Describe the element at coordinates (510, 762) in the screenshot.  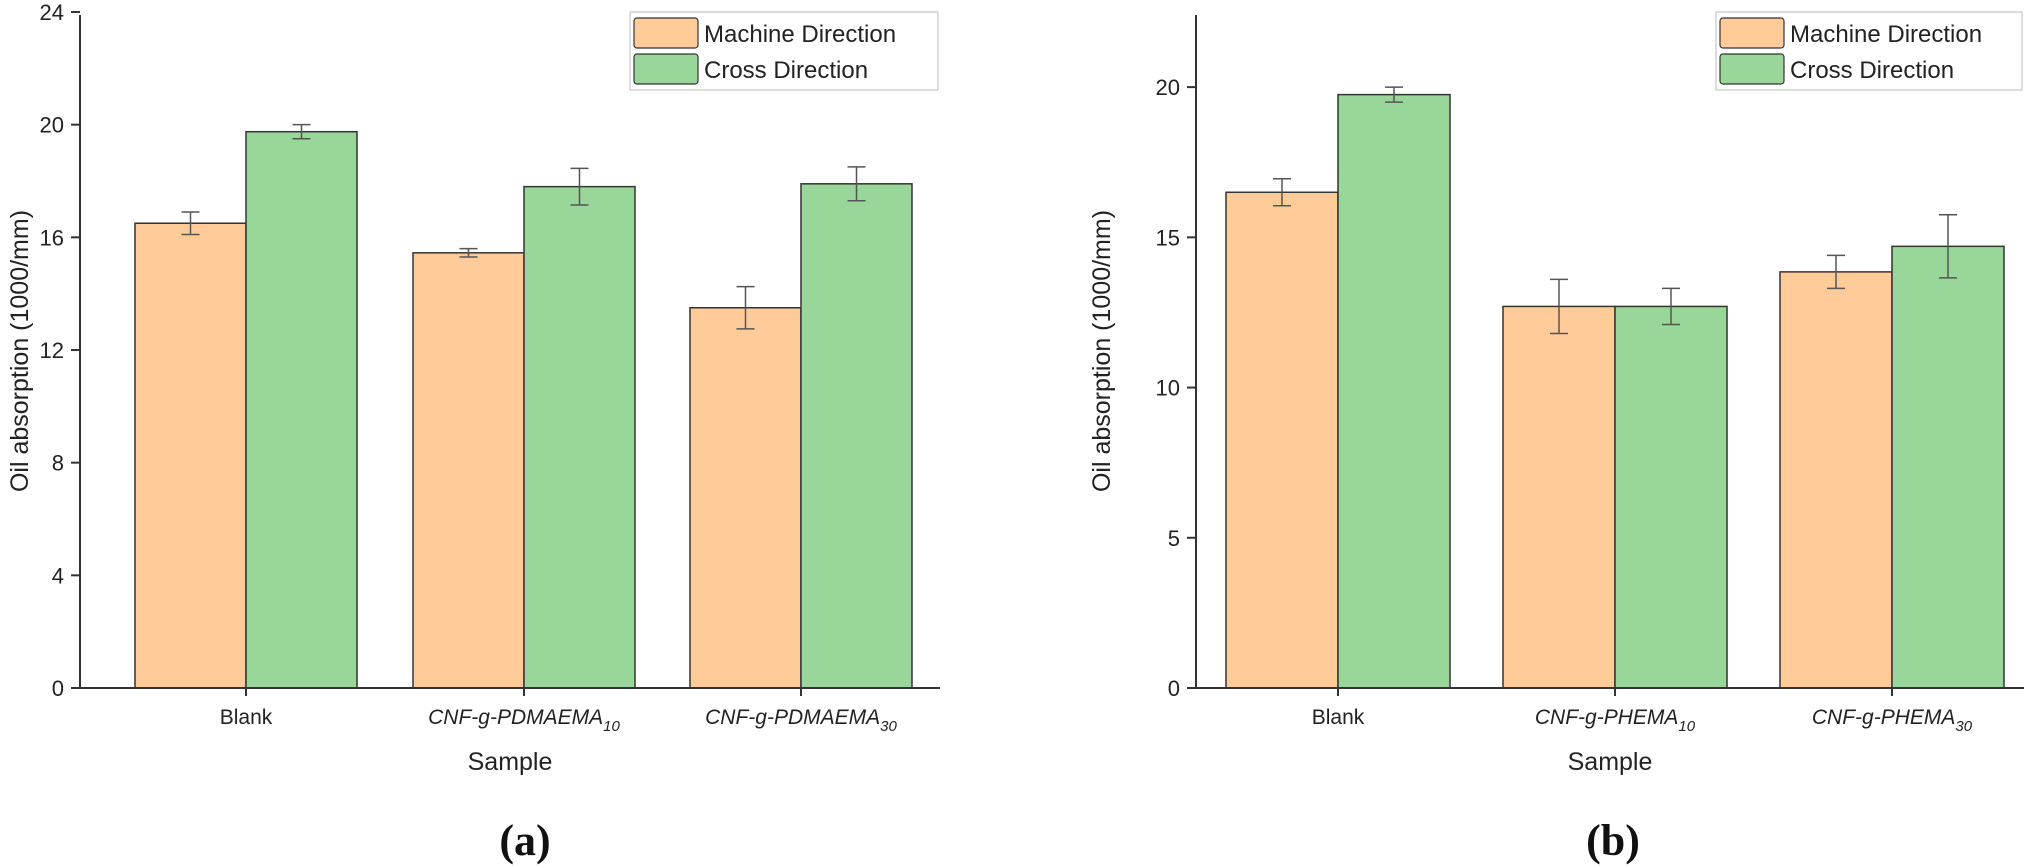
I see `panel-a-xlabel: Sample` at that location.